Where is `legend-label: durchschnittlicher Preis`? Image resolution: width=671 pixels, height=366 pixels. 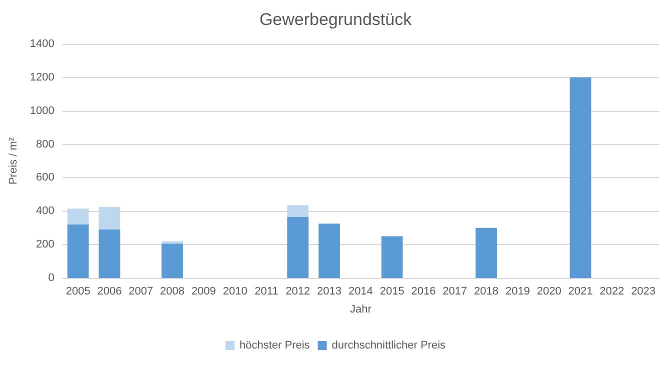 legend-label: durchschnittlicher Preis is located at coordinates (389, 346).